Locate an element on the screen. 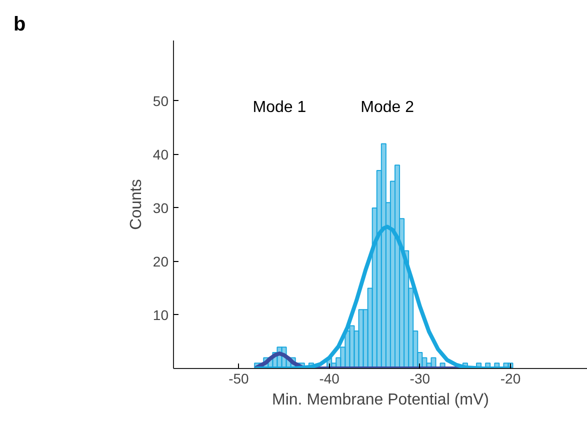 This screenshot has width=587, height=428. y-tick-label: 40 is located at coordinates (160, 154).